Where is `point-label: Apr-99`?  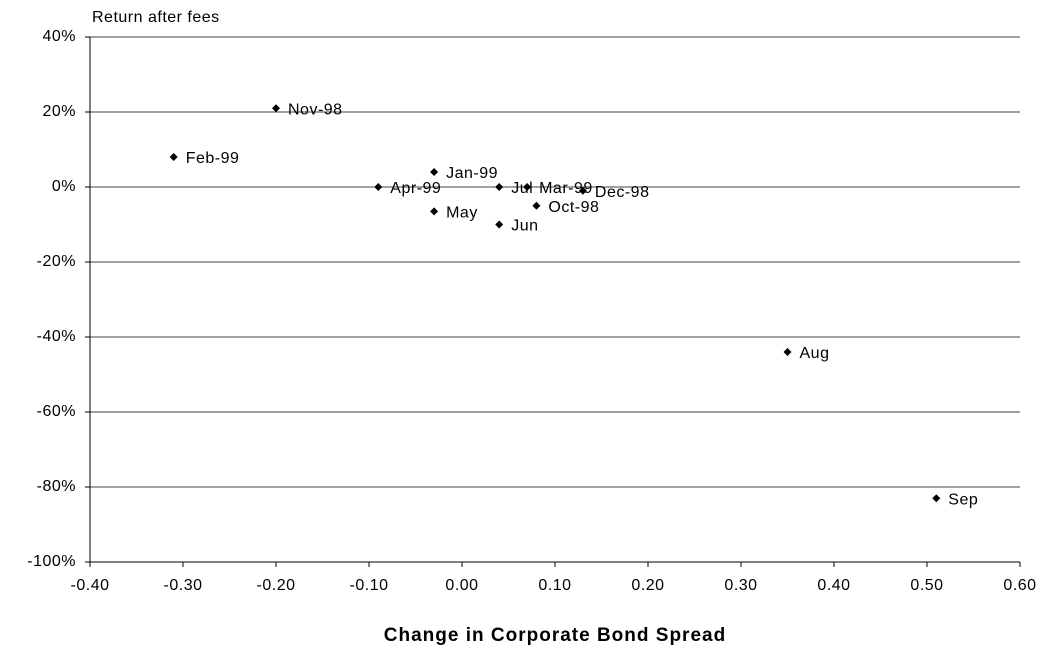 point-label: Apr-99 is located at coordinates (415, 188).